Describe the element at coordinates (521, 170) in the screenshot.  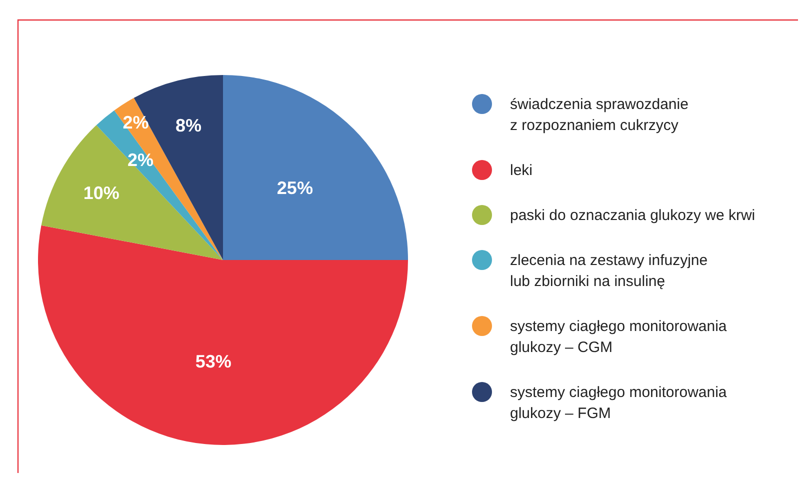
I see `legend-label: leki` at that location.